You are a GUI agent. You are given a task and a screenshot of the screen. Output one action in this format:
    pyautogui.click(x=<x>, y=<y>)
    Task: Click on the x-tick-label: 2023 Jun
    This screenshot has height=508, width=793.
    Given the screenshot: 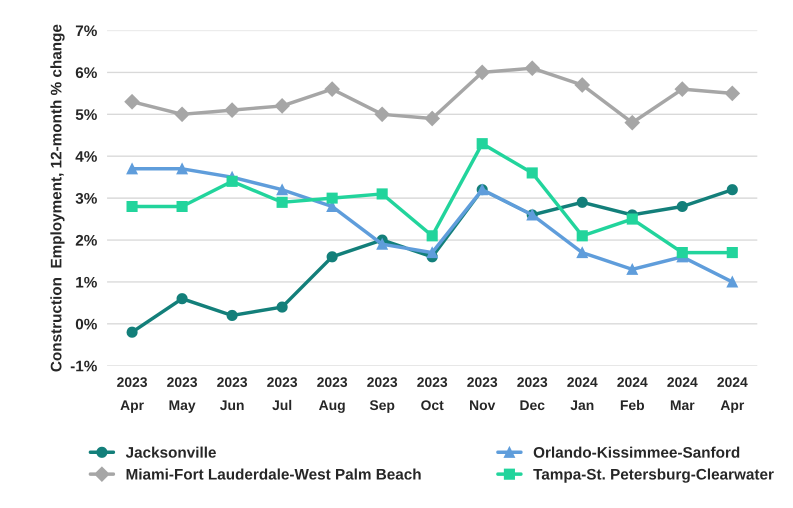 What is the action you would take?
    pyautogui.click(x=232, y=393)
    